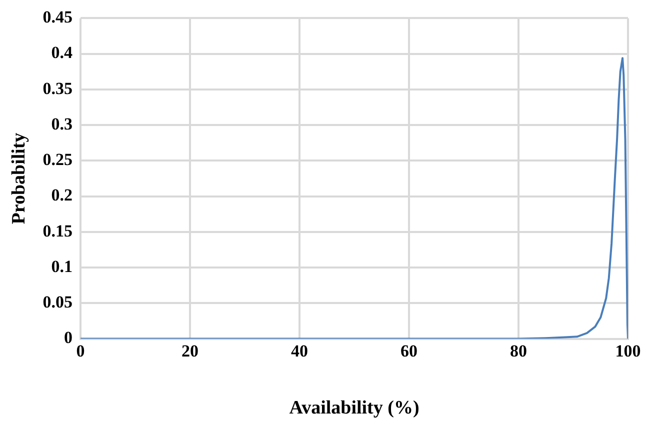  What do you see at coordinates (62, 124) in the screenshot?
I see `y-tick-label: 0.3` at bounding box center [62, 124].